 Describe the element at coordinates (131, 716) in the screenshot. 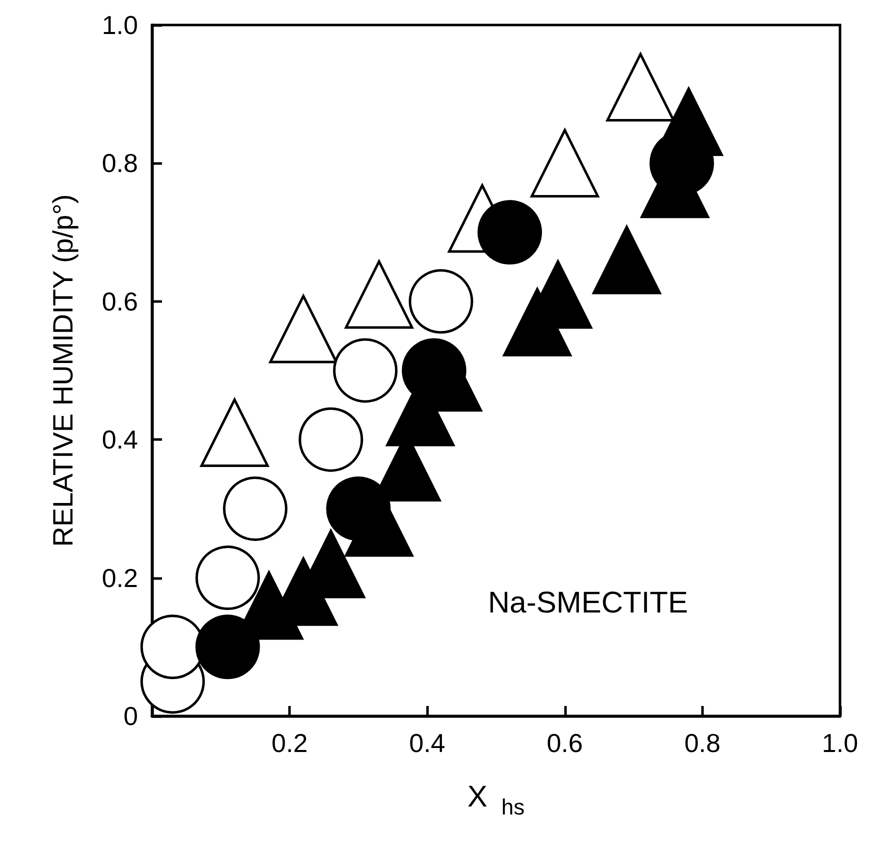

I see `y-tick-label: 0` at that location.